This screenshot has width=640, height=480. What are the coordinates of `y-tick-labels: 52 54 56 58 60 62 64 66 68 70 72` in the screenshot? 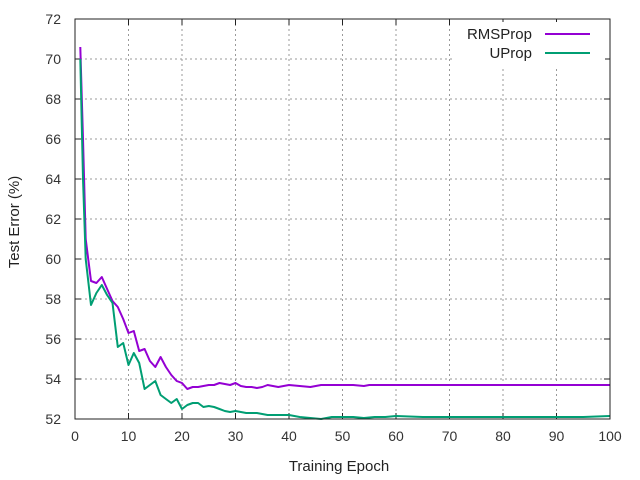 It's located at (53, 219).